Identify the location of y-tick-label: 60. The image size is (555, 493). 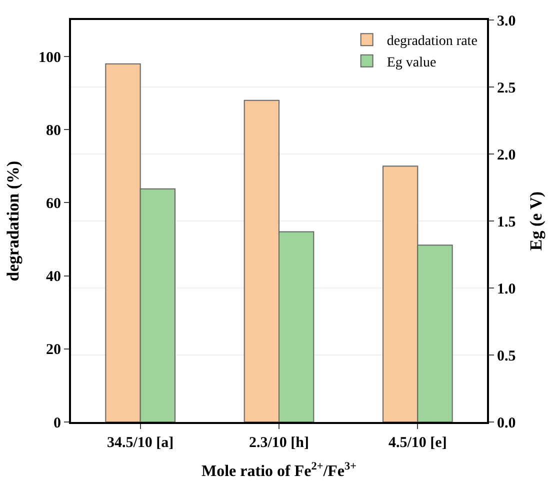
(53, 204).